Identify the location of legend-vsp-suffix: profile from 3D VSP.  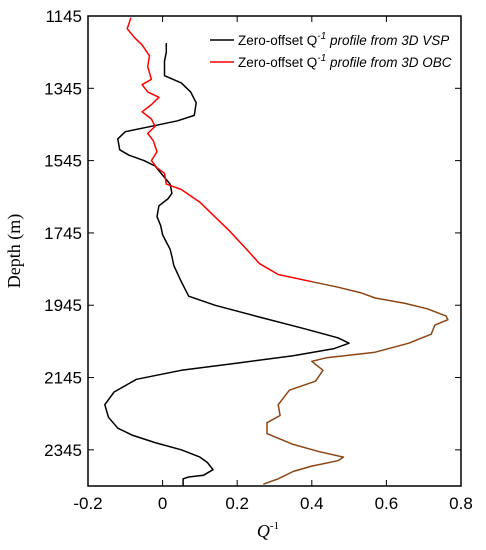
(387, 40).